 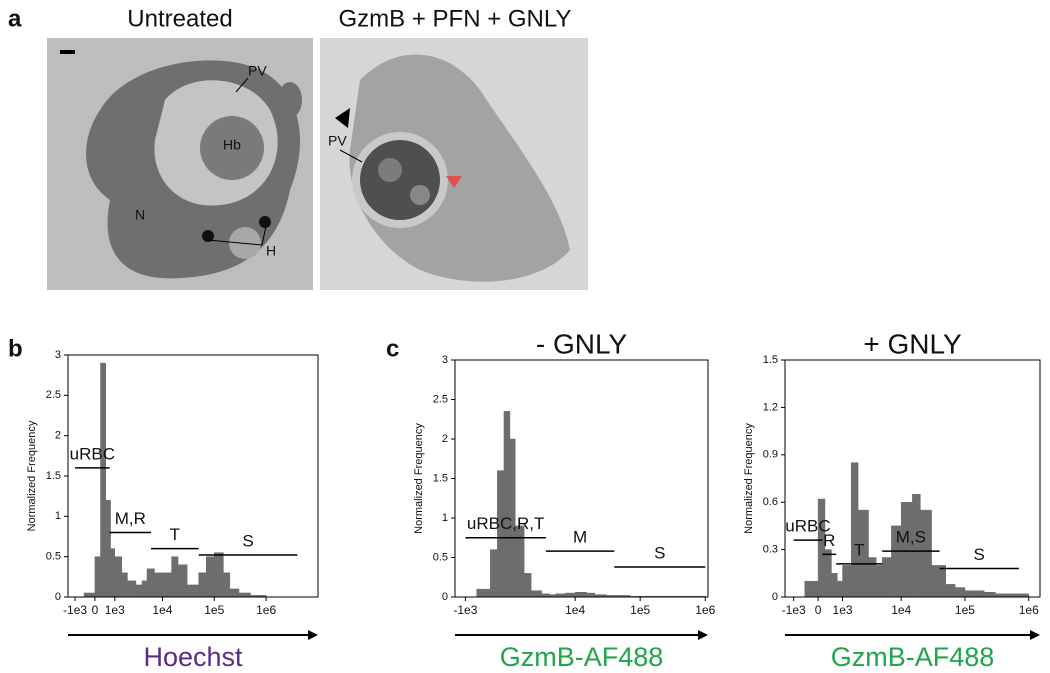 I want to click on image-label: PV, so click(x=337, y=141).